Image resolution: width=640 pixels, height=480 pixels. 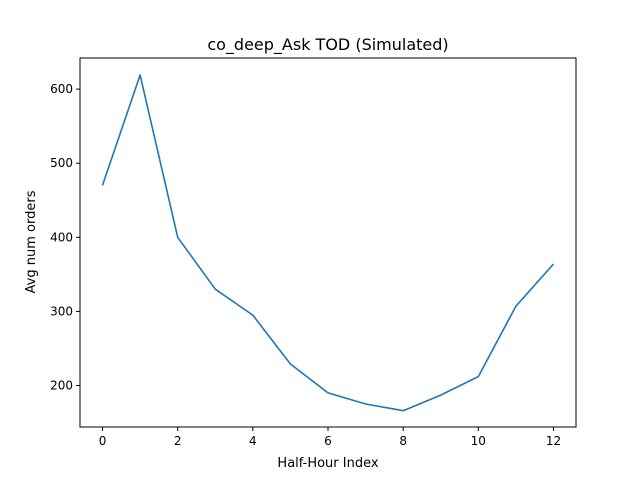 What do you see at coordinates (178, 441) in the screenshot?
I see `x-tick-label: 2` at bounding box center [178, 441].